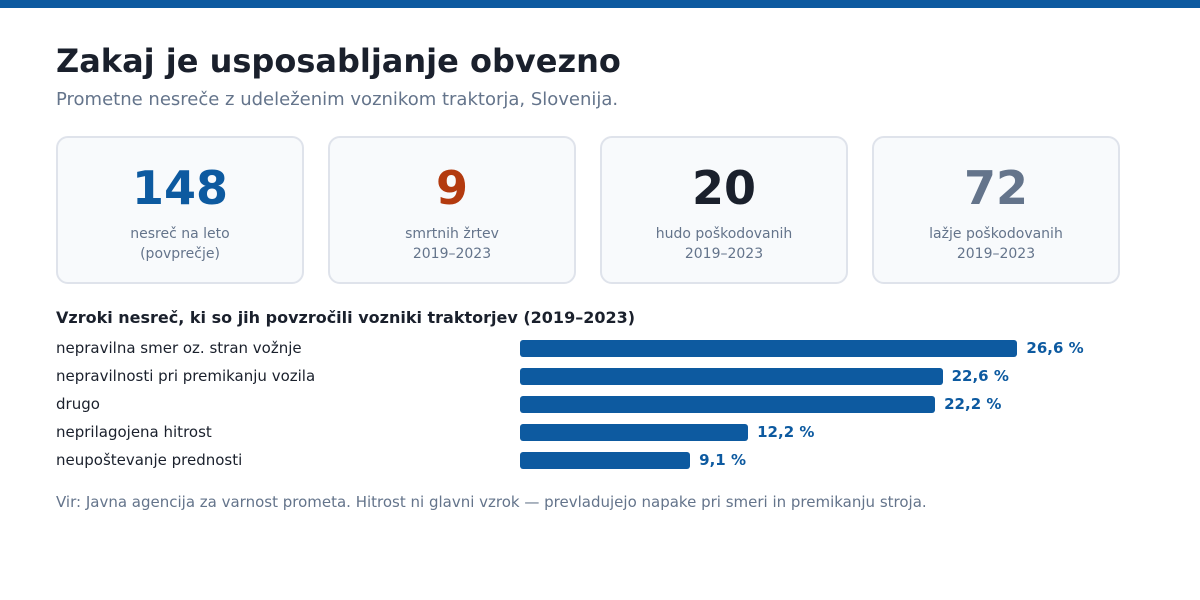  I want to click on bar-category-label: neprilagojena hitrost, so click(134, 432).